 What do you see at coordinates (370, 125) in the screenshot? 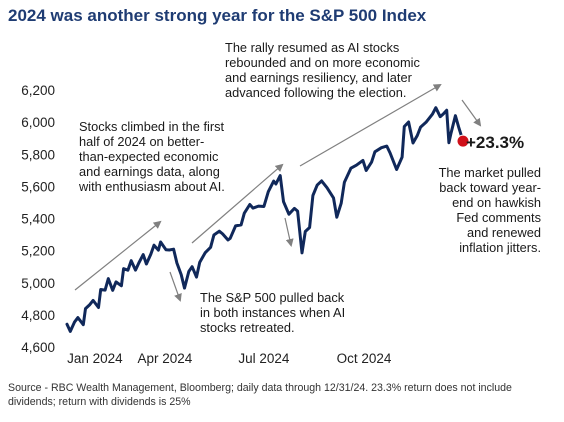
I see `arrow-rally-h2` at bounding box center [370, 125].